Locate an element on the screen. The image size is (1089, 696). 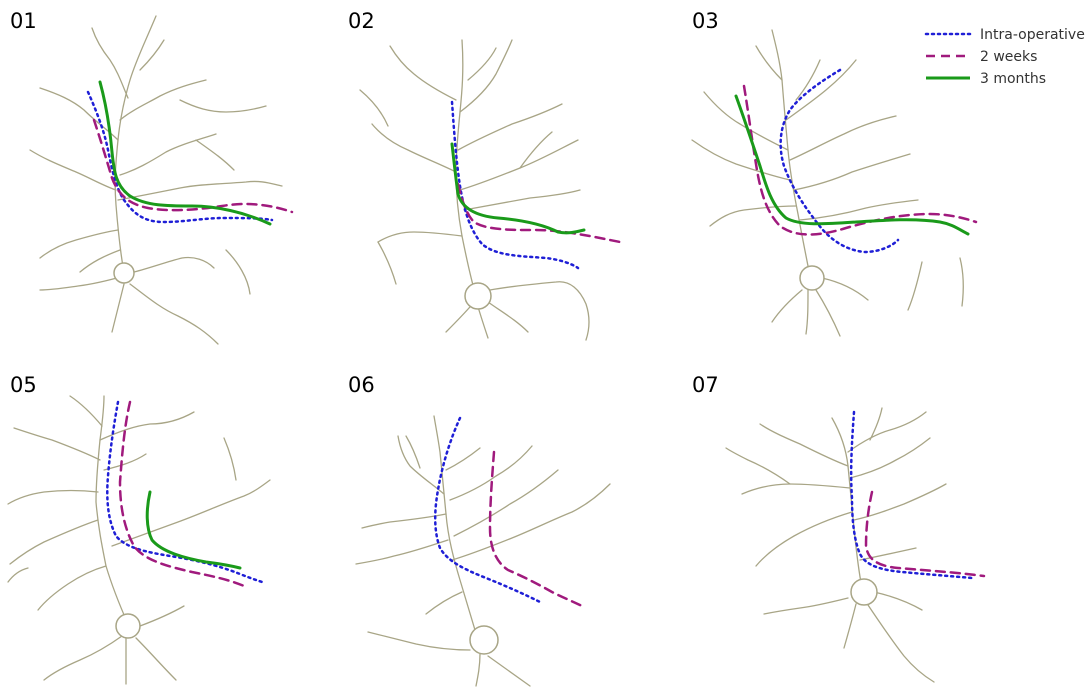
panel-label-02: 02 is located at coordinates (361, 21).